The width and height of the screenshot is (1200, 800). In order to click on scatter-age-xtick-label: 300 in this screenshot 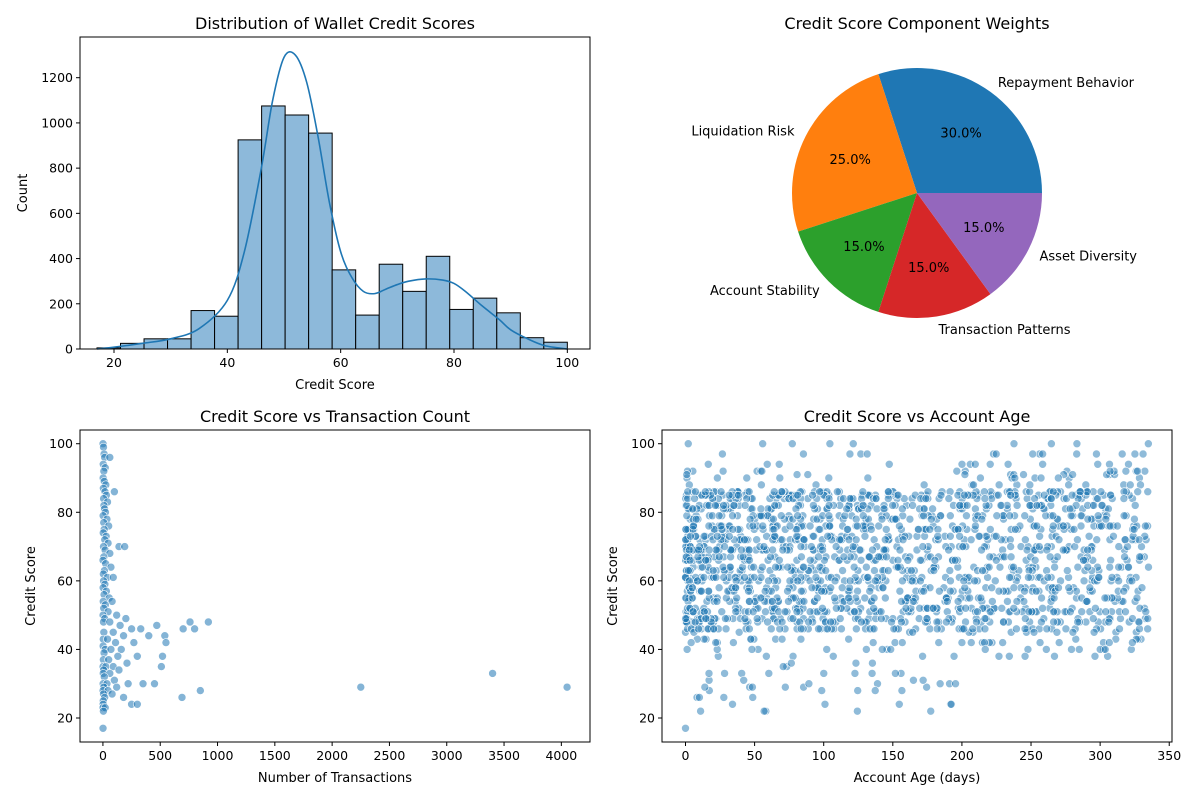, I will do `click(1100, 755)`.